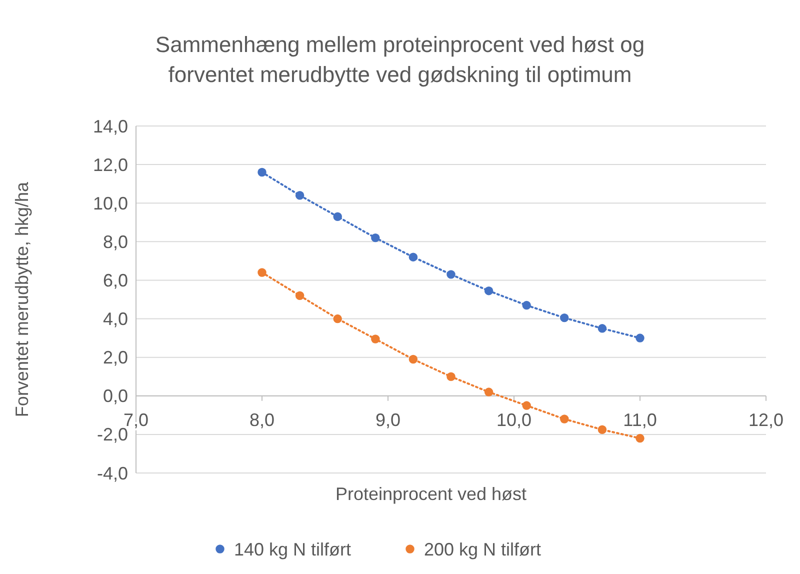 The image size is (800, 574). What do you see at coordinates (431, 494) in the screenshot?
I see `x-axis-title: Proteinprocent ved høst` at bounding box center [431, 494].